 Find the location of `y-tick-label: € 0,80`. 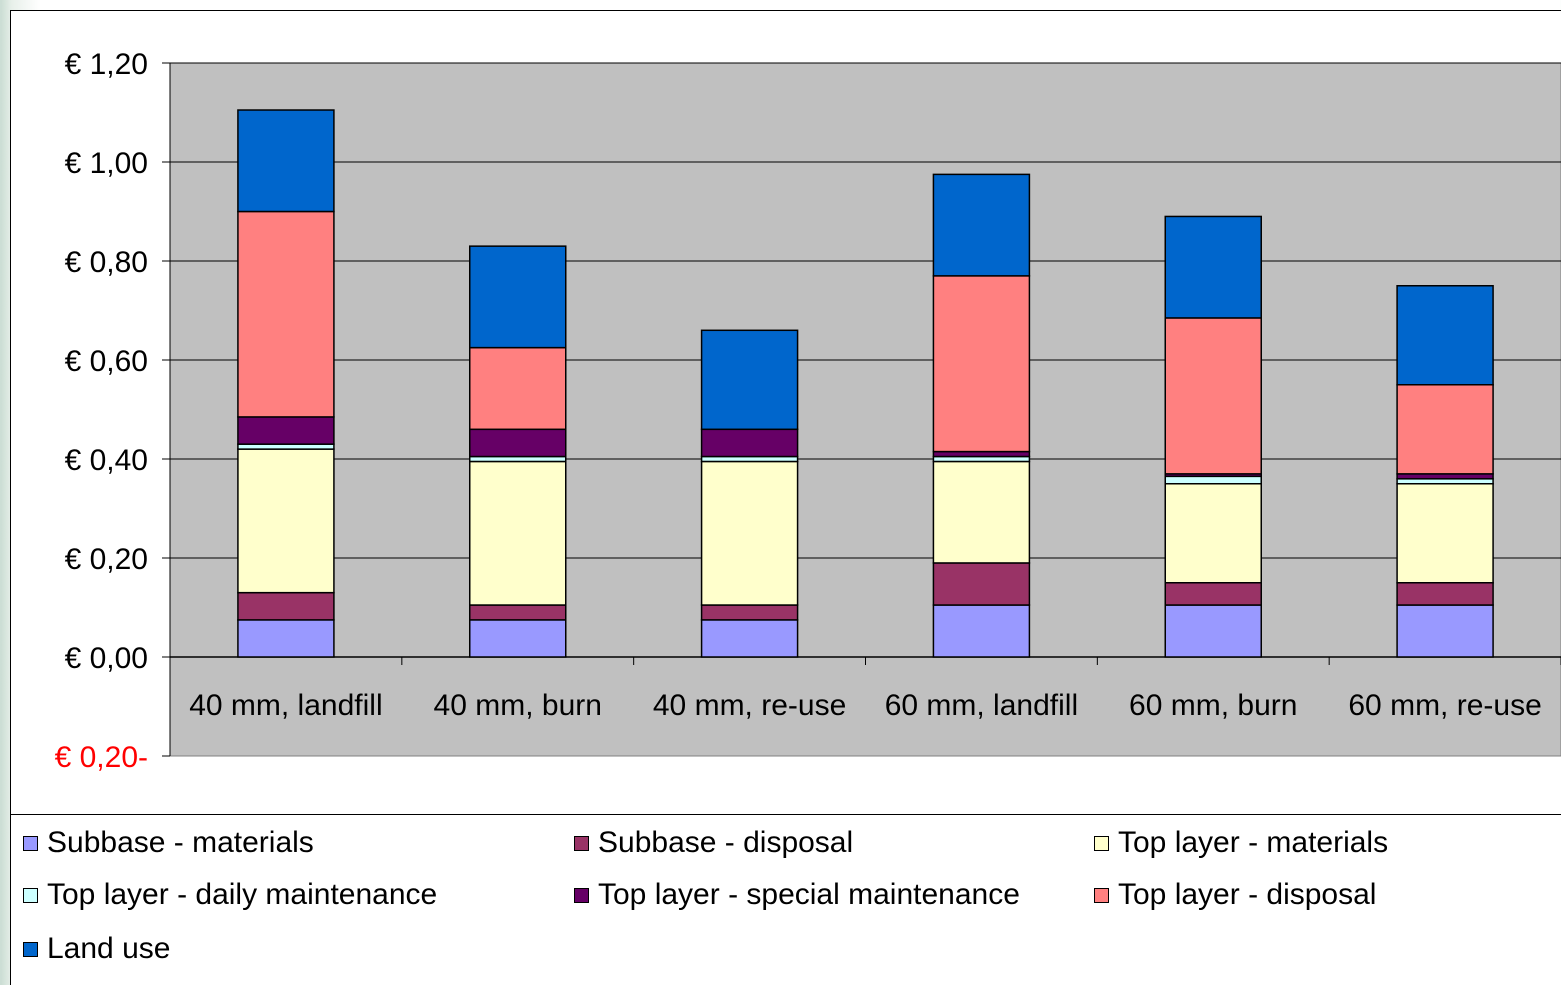

y-tick-label: € 0,80 is located at coordinates (106, 262).